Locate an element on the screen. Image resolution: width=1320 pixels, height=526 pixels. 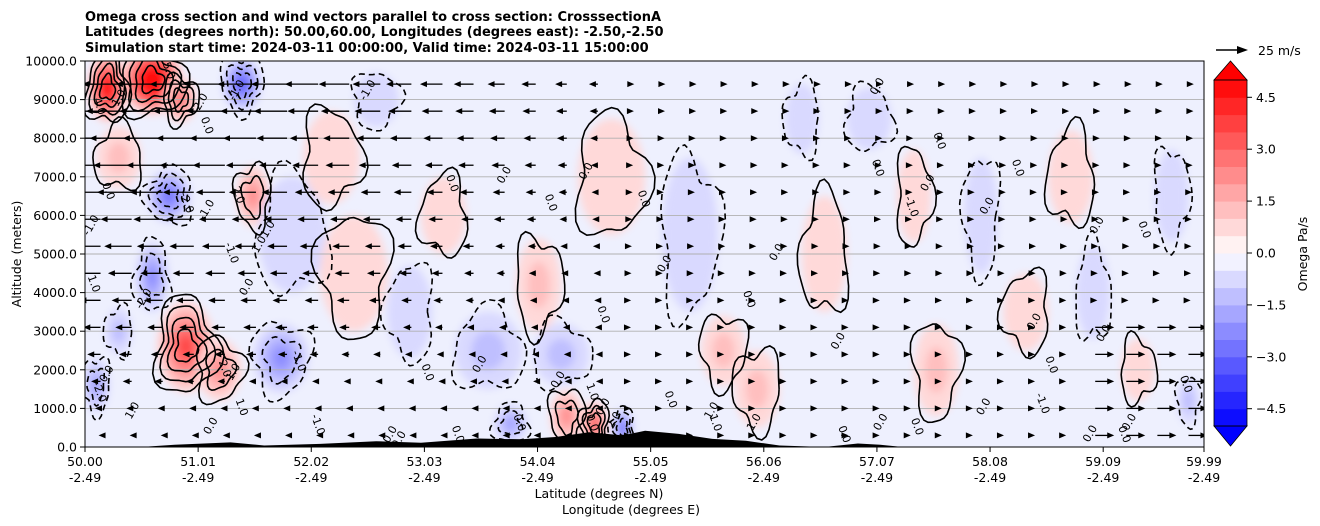
x-tick-label: 59.09 is located at coordinates (1103, 461).